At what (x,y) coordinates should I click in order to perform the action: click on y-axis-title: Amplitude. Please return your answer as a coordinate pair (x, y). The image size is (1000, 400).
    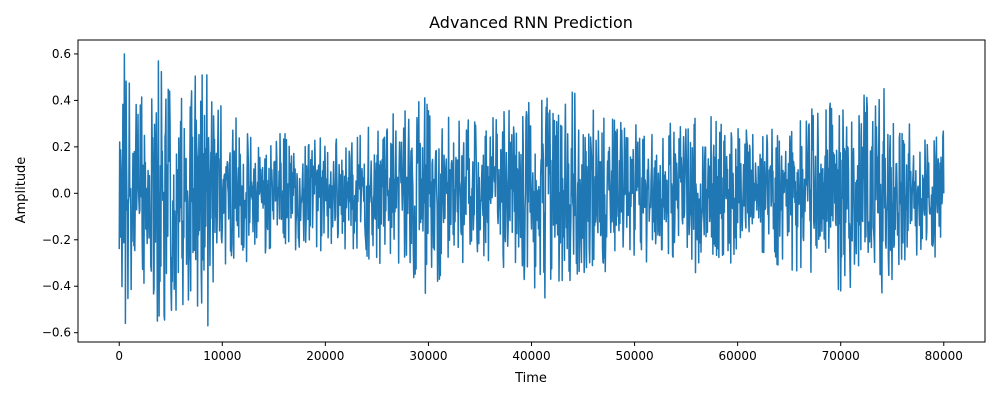
    Looking at the image, I should click on (21, 190).